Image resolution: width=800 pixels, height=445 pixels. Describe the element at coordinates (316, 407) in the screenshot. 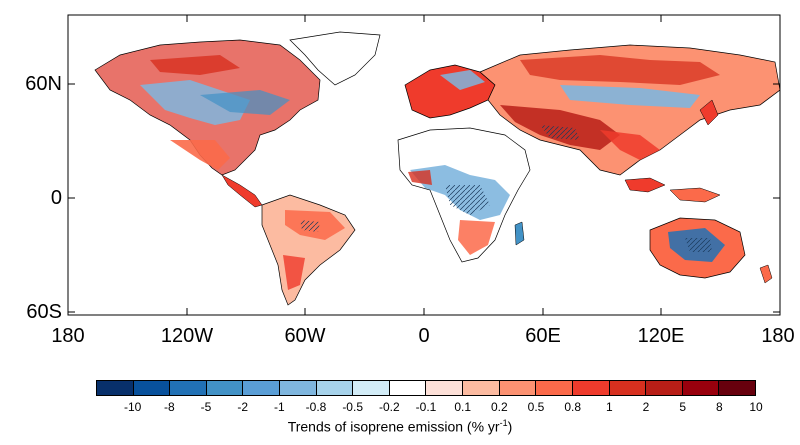

I see `colorbar-label: -0.8` at that location.